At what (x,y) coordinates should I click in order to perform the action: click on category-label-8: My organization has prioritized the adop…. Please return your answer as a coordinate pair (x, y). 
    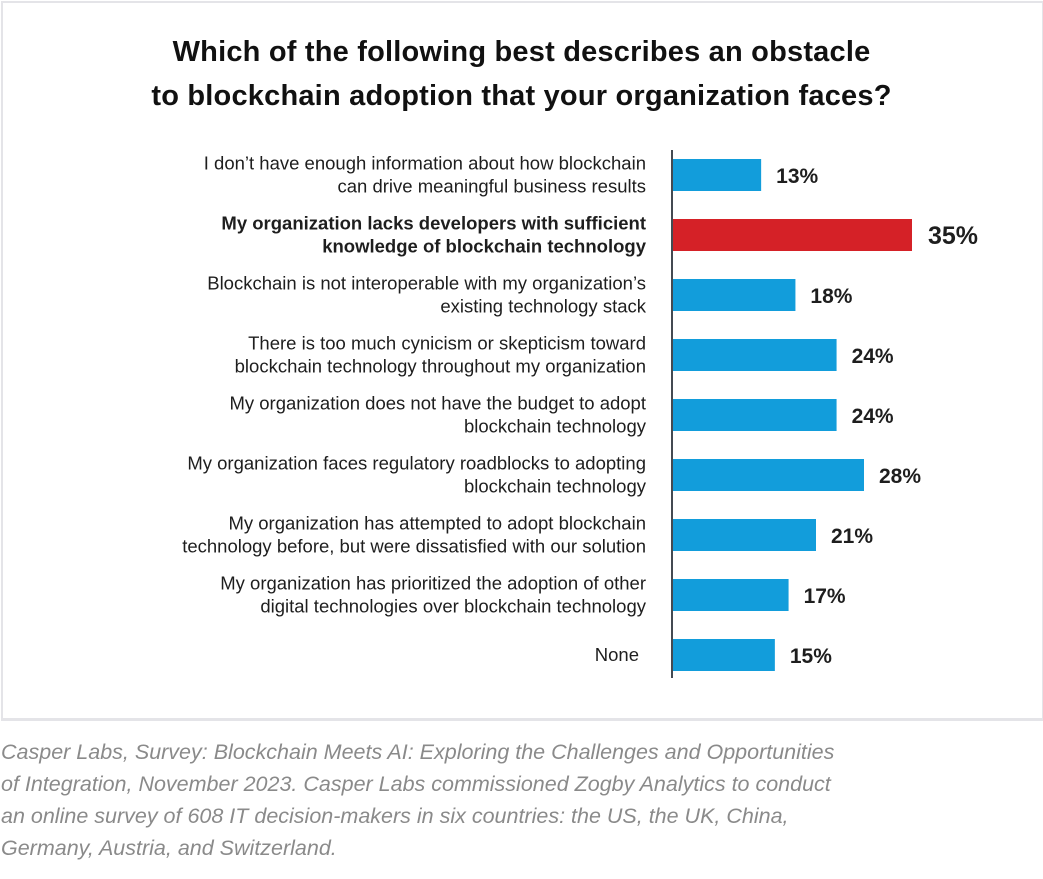
    Looking at the image, I should click on (433, 595).